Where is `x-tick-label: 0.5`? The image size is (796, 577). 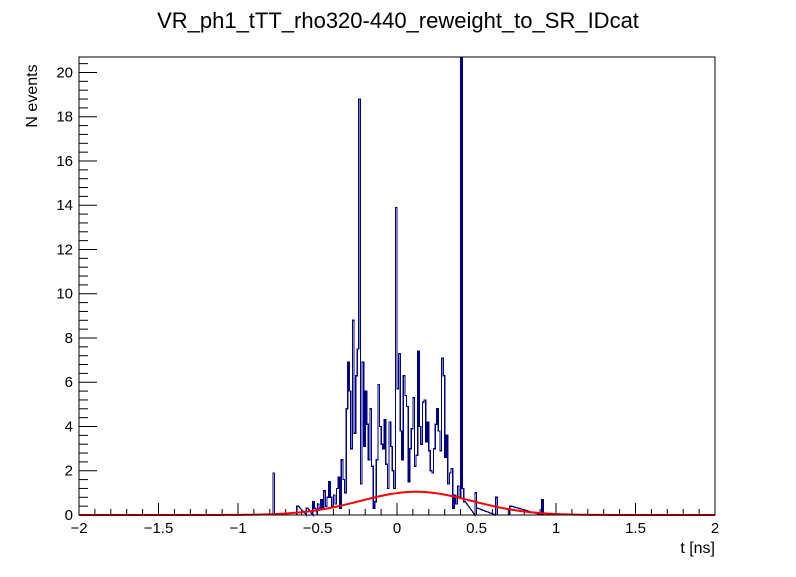
x-tick-label: 0.5 is located at coordinates (476, 528).